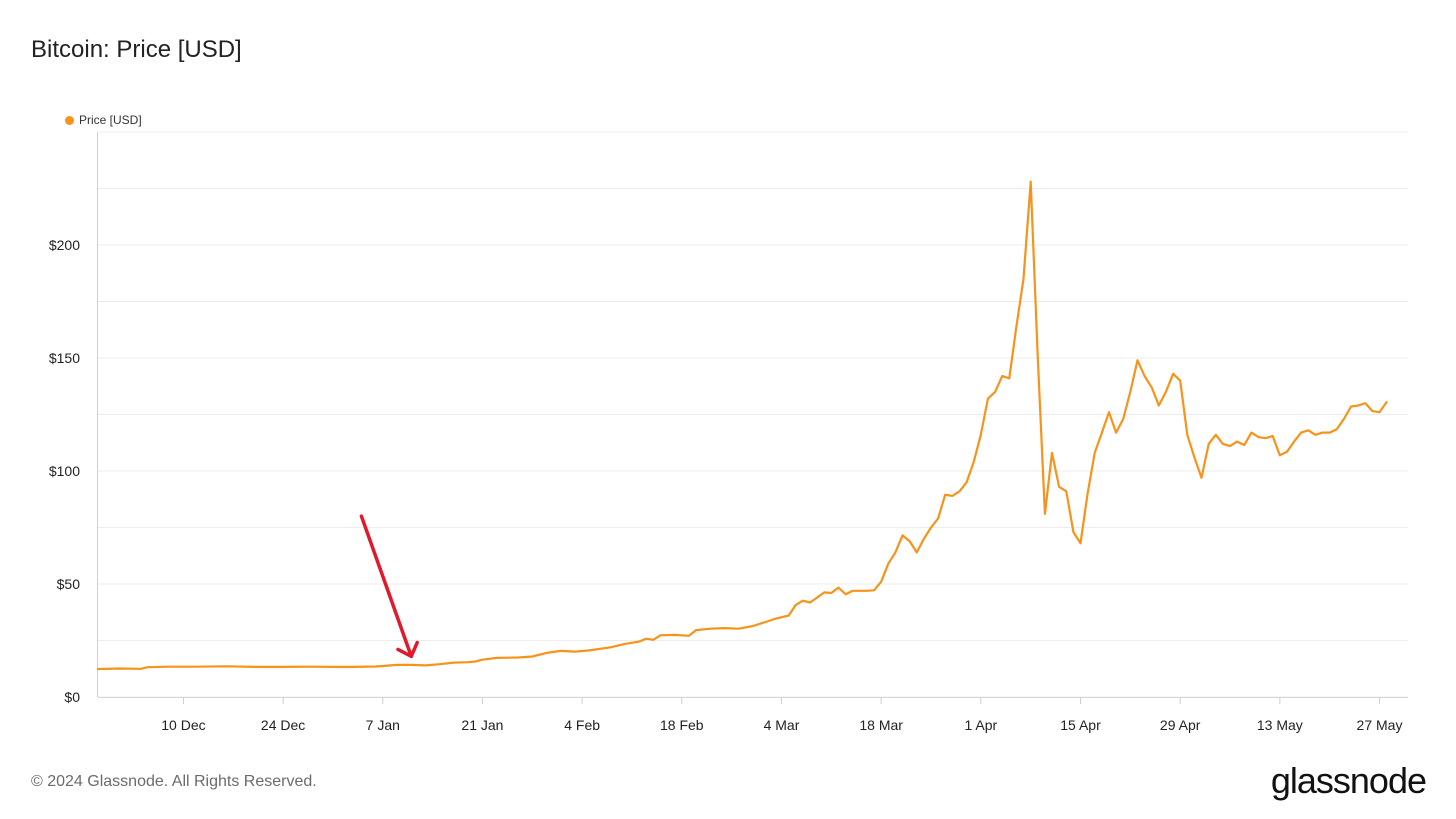 This screenshot has width=1456, height=819. I want to click on x-tick-label: 10 Dec, so click(183, 725).